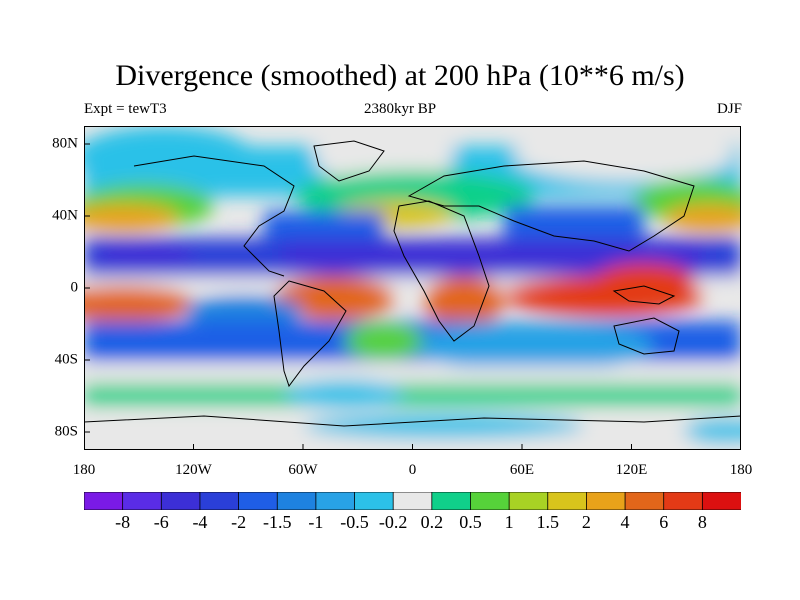 This screenshot has height=600, width=800. Describe the element at coordinates (161, 522) in the screenshot. I see `colorbar-level-label: -6` at that location.